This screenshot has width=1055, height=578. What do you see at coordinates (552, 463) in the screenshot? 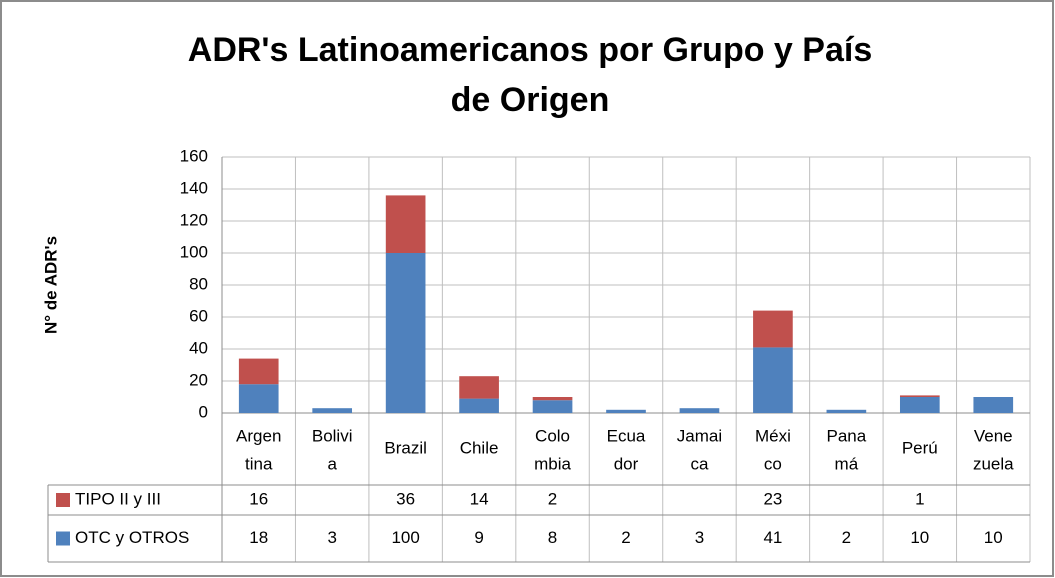
I see `x-tick-label: mbia` at bounding box center [552, 463].